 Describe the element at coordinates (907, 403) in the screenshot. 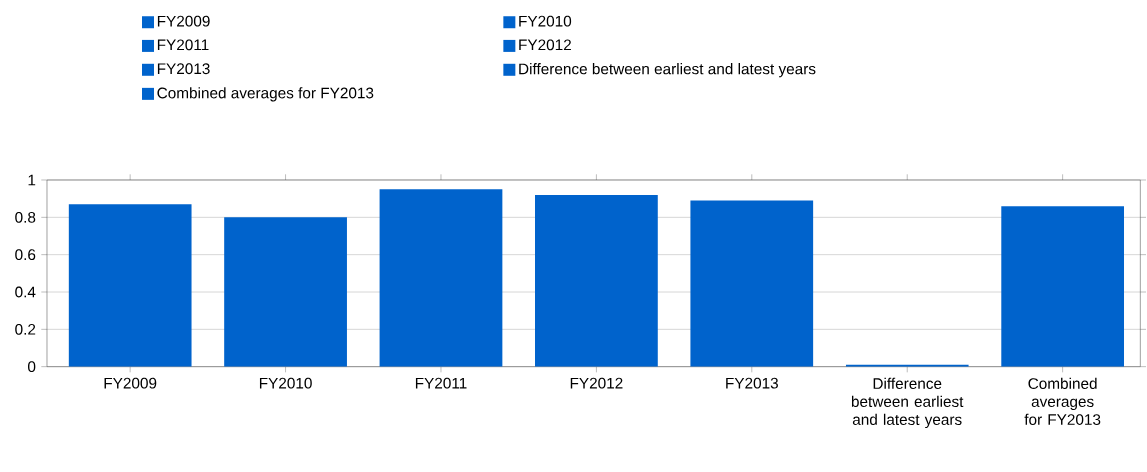

I see `x-tick-label: Difference between earliest and latest years` at that location.